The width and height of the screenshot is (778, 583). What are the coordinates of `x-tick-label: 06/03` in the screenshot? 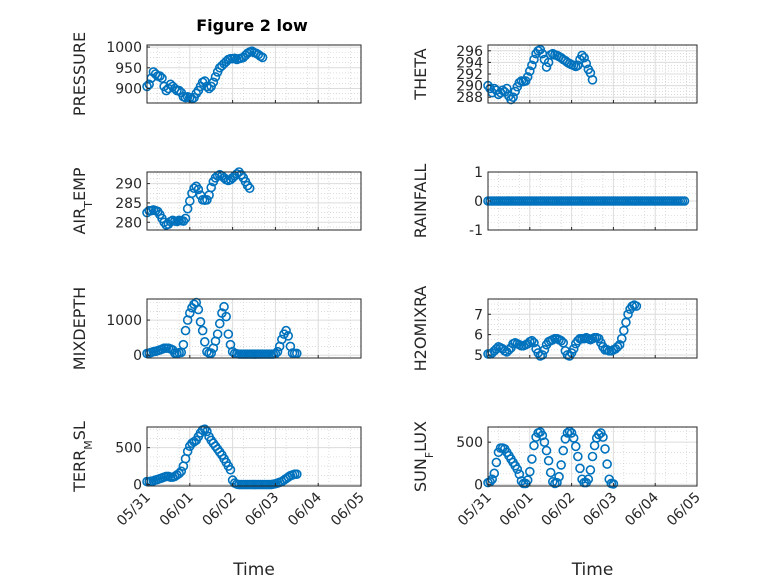 It's located at (262, 510).